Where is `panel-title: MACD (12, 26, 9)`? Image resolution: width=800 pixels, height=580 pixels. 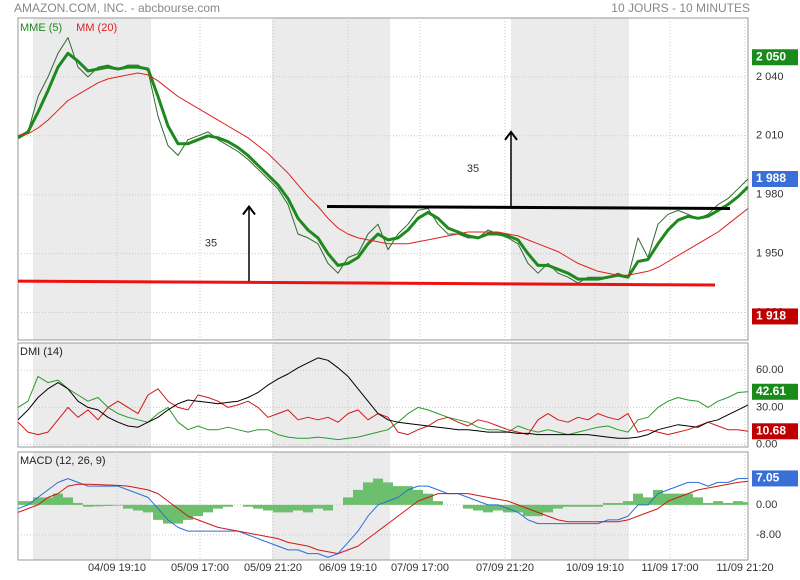 panel-title: MACD (12, 26, 9) is located at coordinates (63, 461).